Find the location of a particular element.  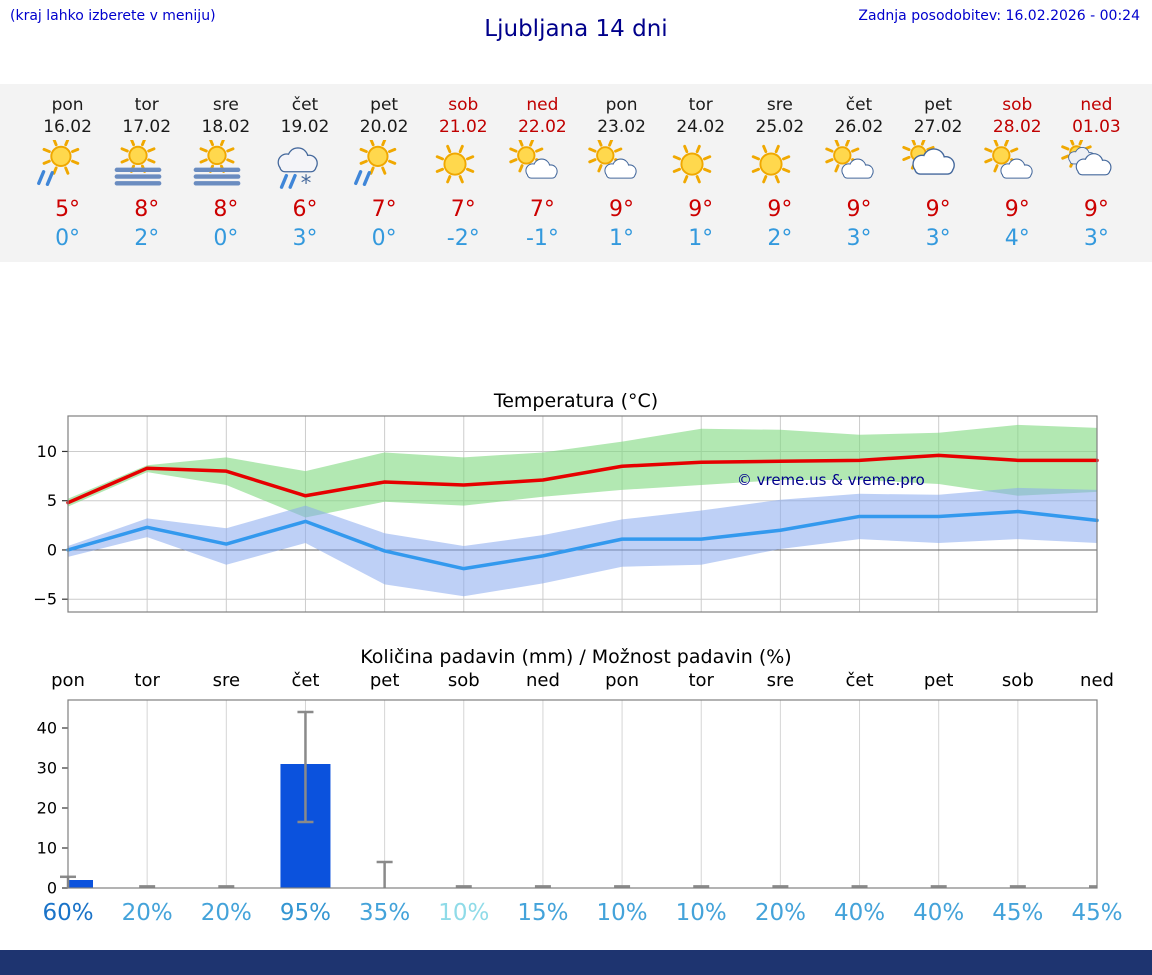

menu-hint: (kraj lahko izberete v meniju) is located at coordinates (113, 16).